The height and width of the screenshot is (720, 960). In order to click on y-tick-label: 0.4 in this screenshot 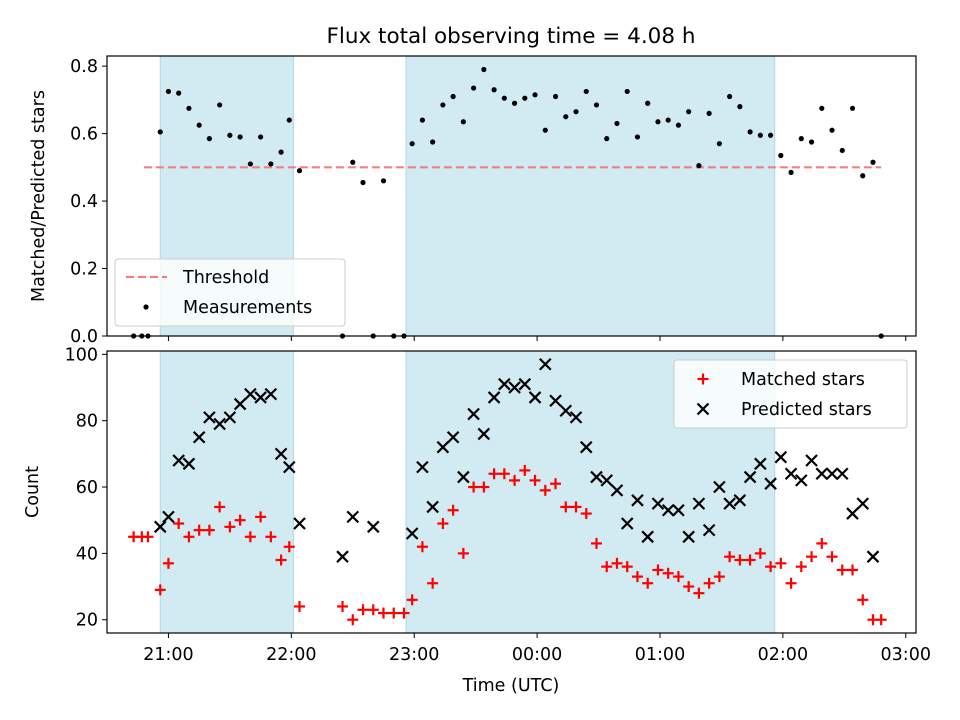, I will do `click(84, 202)`.